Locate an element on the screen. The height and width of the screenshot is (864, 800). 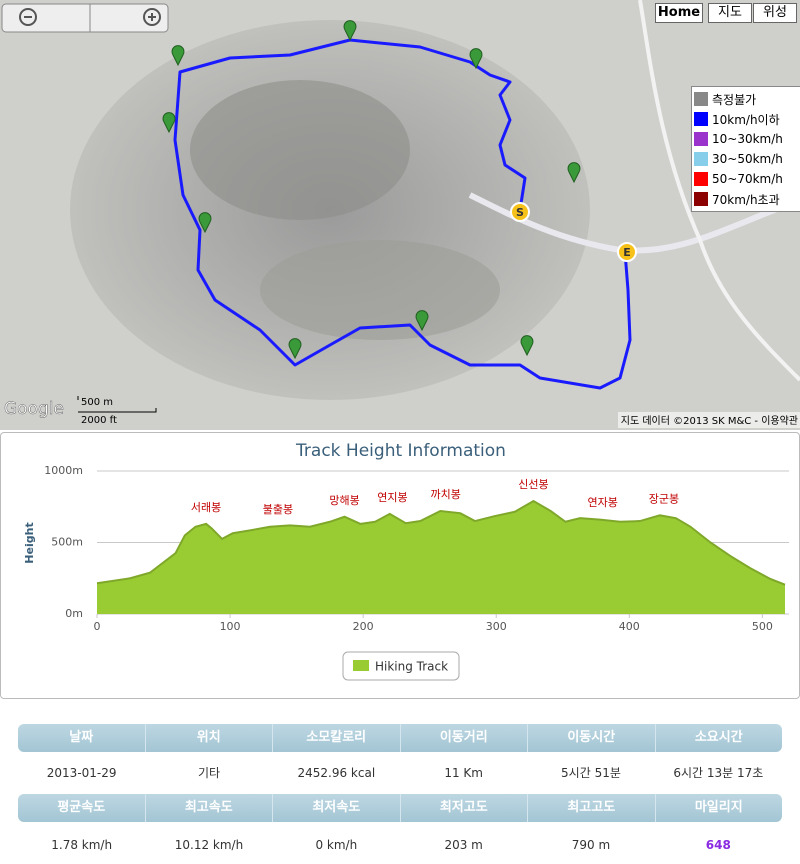
table-header: 위치 is located at coordinates (209, 738).